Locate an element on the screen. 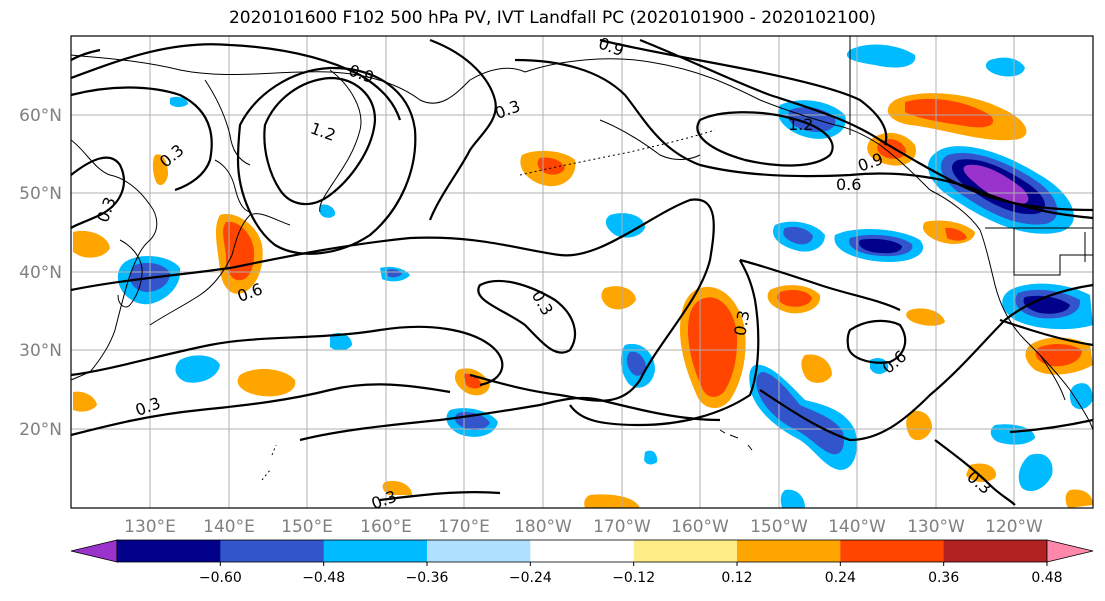 This screenshot has width=1105, height=601. lon-label: 170°E is located at coordinates (464, 527).